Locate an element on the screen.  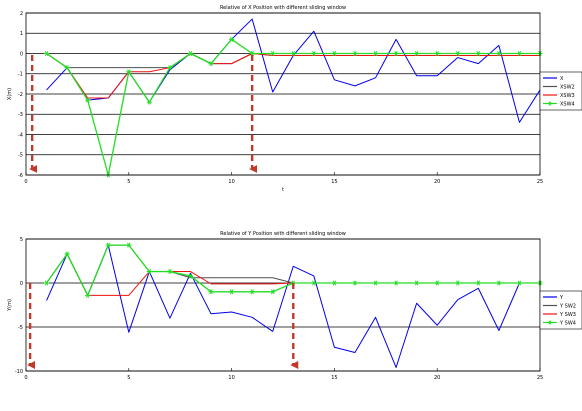
x-axis-label: t is located at coordinates (283, 190).